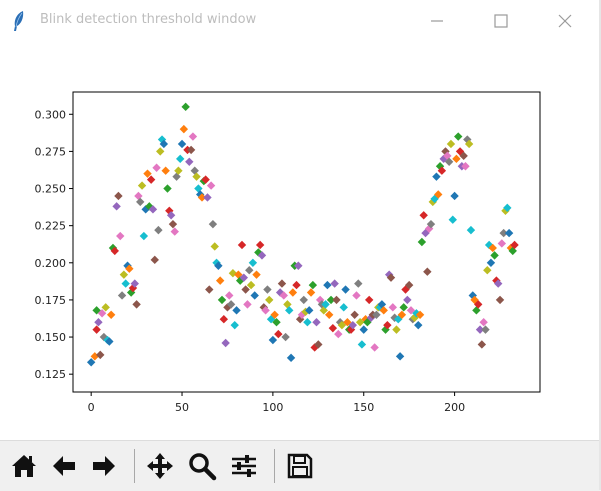 Image resolution: width=601 pixels, height=491 pixels. What do you see at coordinates (51, 151) in the screenshot?
I see `y-tick-label: 0.275` at bounding box center [51, 151].